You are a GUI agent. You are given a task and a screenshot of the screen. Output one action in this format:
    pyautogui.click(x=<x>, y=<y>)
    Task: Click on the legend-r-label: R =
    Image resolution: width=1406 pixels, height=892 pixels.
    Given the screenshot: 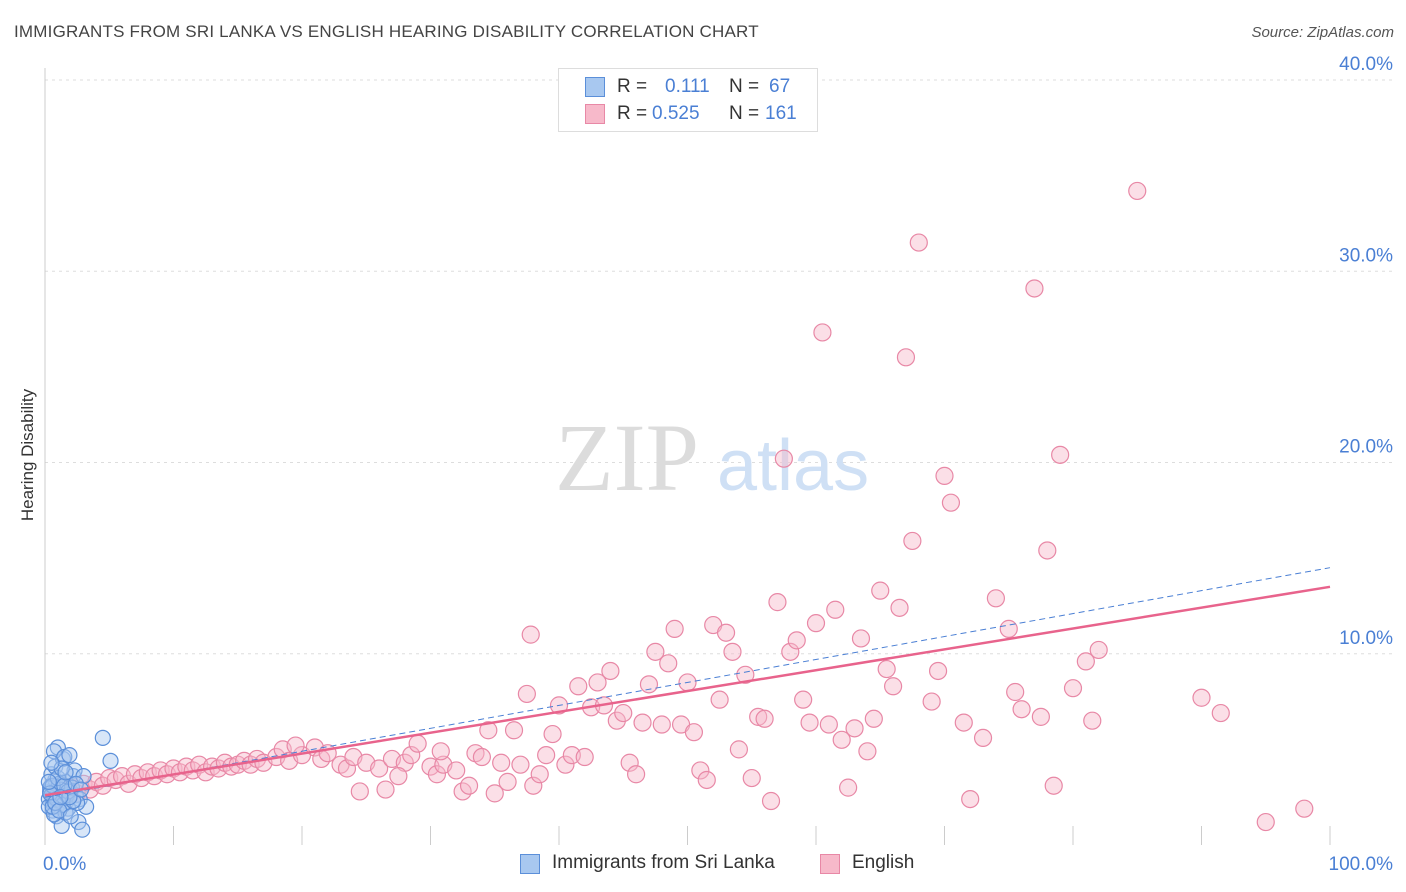 What is the action you would take?
    pyautogui.click(x=632, y=86)
    